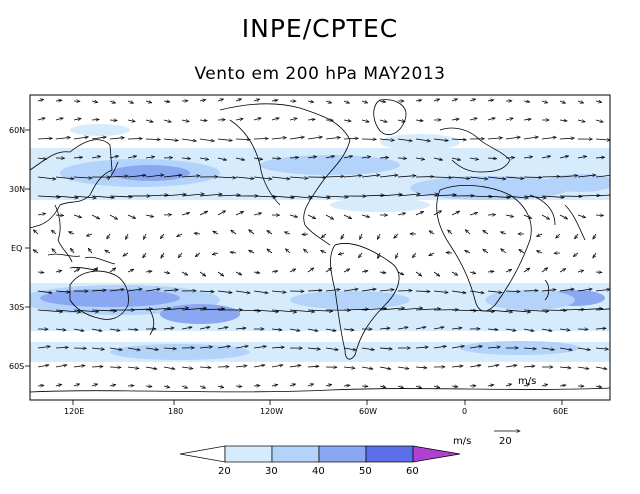  Describe the element at coordinates (17, 189) in the screenshot. I see `lat-tick-30n: 30N` at that location.